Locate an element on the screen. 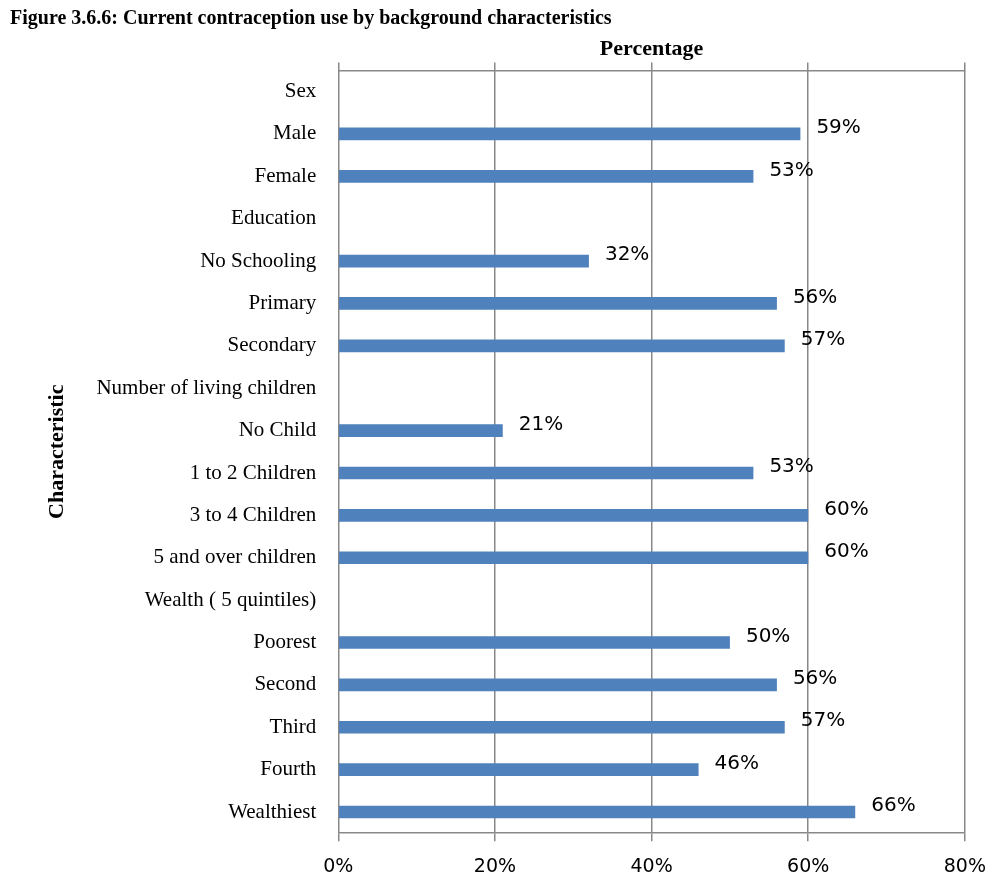 The image size is (1008, 894). y-tick-label: Second is located at coordinates (285, 683).